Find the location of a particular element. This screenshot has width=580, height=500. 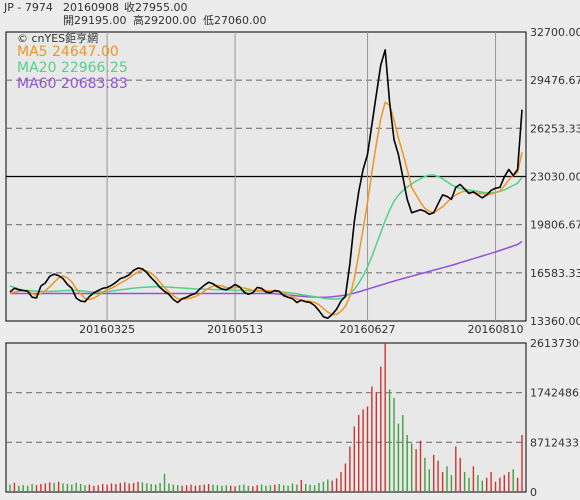

legend-ma5: MA5 24647.00 is located at coordinates (68, 52).